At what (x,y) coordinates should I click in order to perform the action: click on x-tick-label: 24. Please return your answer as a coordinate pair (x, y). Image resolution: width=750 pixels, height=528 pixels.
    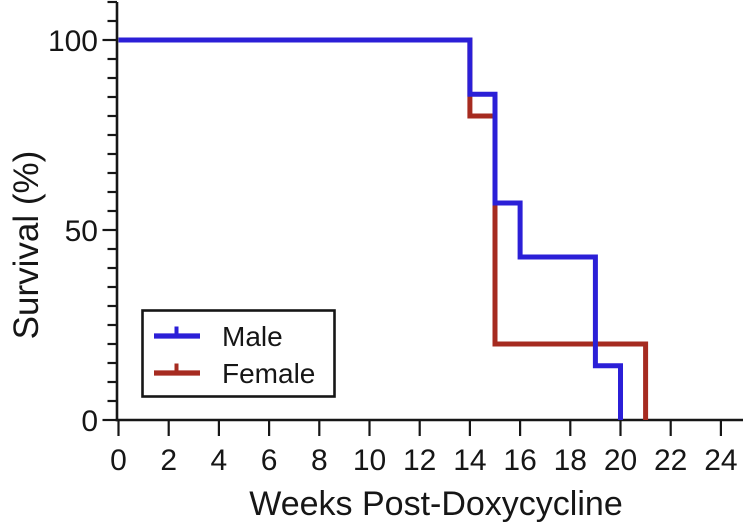
    Looking at the image, I should click on (720, 460).